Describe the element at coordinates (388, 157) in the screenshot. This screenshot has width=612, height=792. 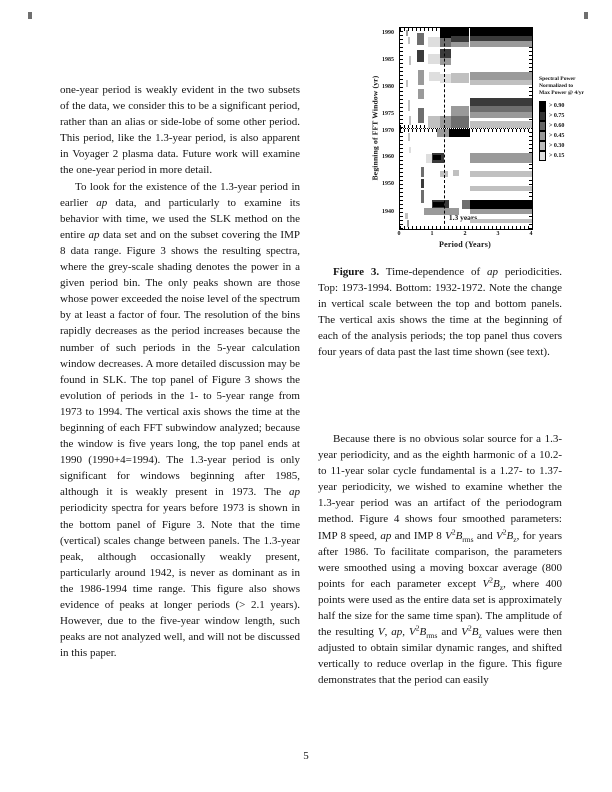
I see `y-axis-tick-label: 1960` at that location.